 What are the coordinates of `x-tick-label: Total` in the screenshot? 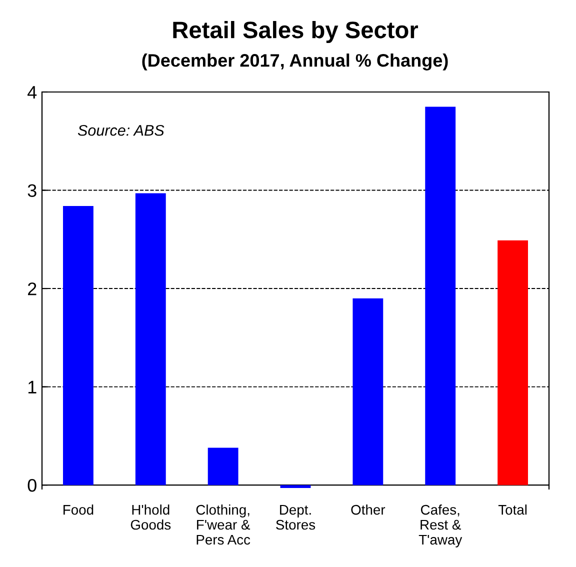 It's located at (512, 509).